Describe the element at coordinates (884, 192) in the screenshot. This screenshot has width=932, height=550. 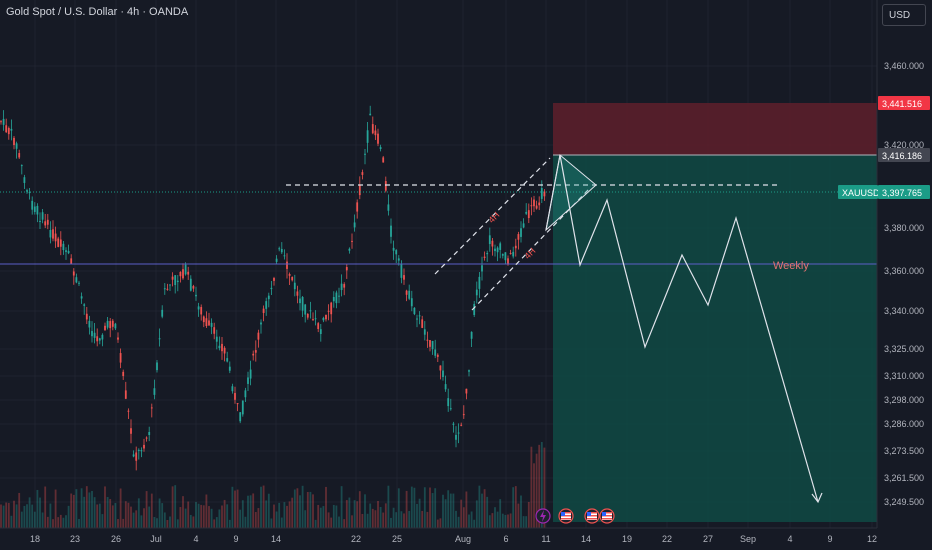
I see `symbol-price-tag: XAUUSD 3,397.765` at that location.